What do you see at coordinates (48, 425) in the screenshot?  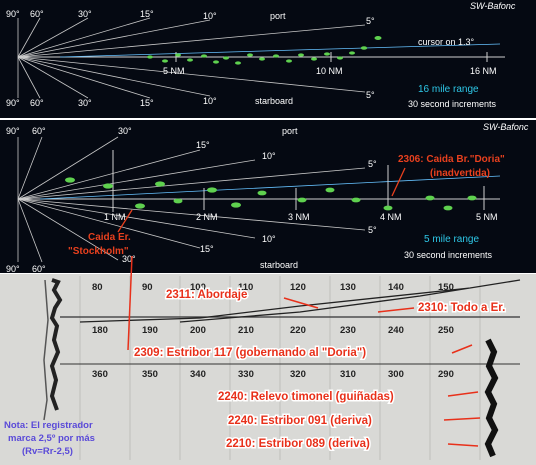 I see `chart-note-line1: Nota: El registrador` at bounding box center [48, 425].